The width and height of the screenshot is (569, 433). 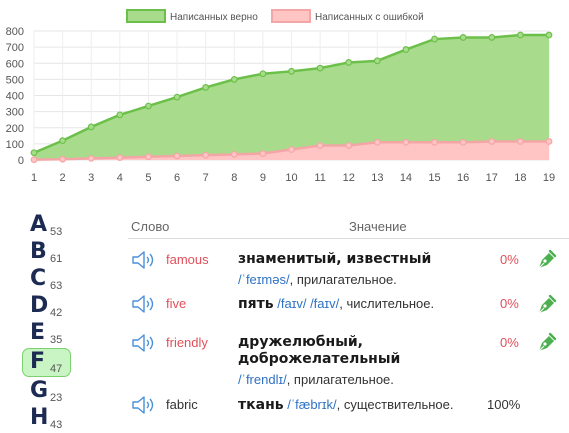 What do you see at coordinates (387, 303) in the screenshot?
I see `part-of-speech: , числительное.` at bounding box center [387, 303].